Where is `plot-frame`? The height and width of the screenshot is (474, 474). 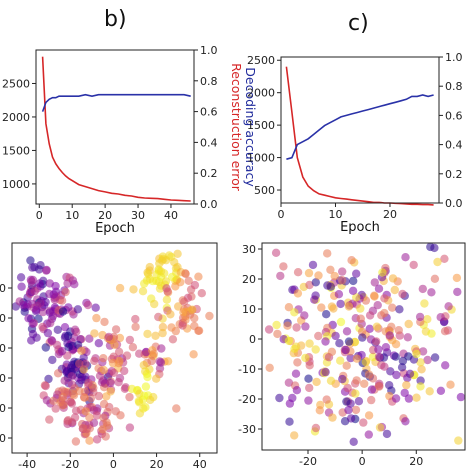 plot-frame is located at coordinates (360, 130).